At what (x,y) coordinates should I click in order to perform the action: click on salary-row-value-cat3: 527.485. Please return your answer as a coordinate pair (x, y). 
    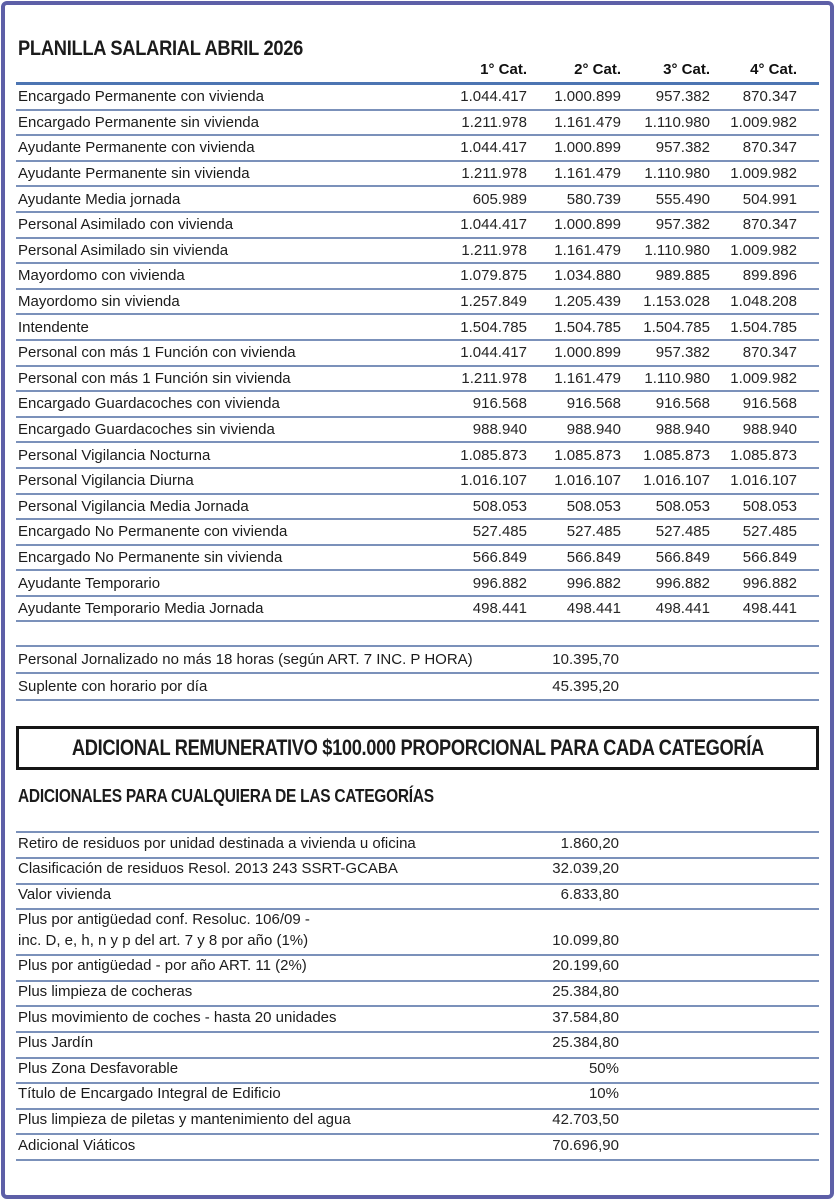
    Looking at the image, I should click on (682, 532).